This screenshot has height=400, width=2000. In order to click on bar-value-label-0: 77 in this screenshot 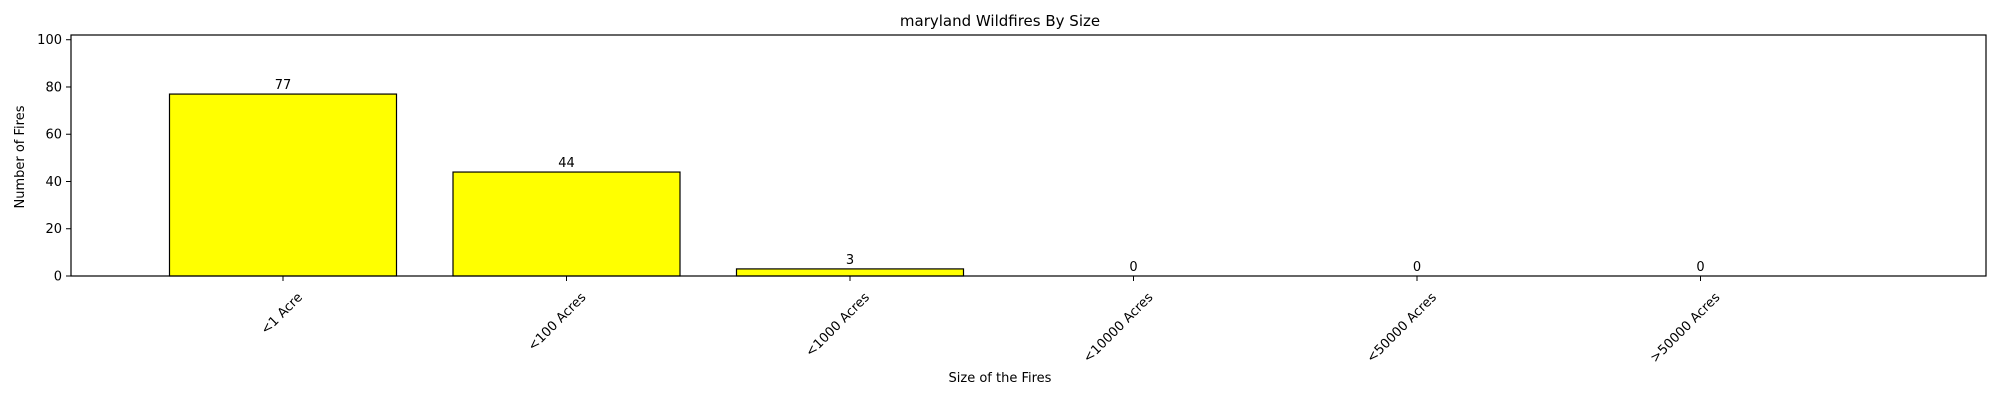, I will do `click(283, 85)`.